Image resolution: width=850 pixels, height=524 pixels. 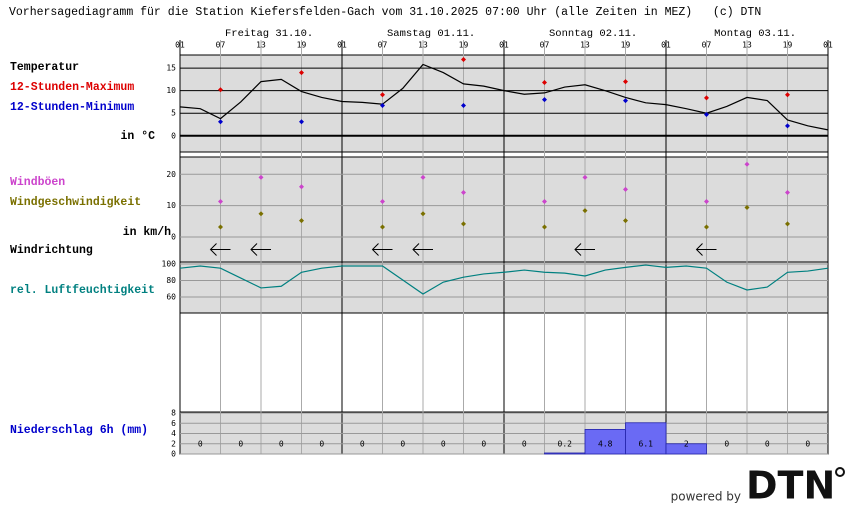 What do you see at coordinates (79, 430) in the screenshot?
I see `panel-label: Niederschlag 6h (mm)` at bounding box center [79, 430].